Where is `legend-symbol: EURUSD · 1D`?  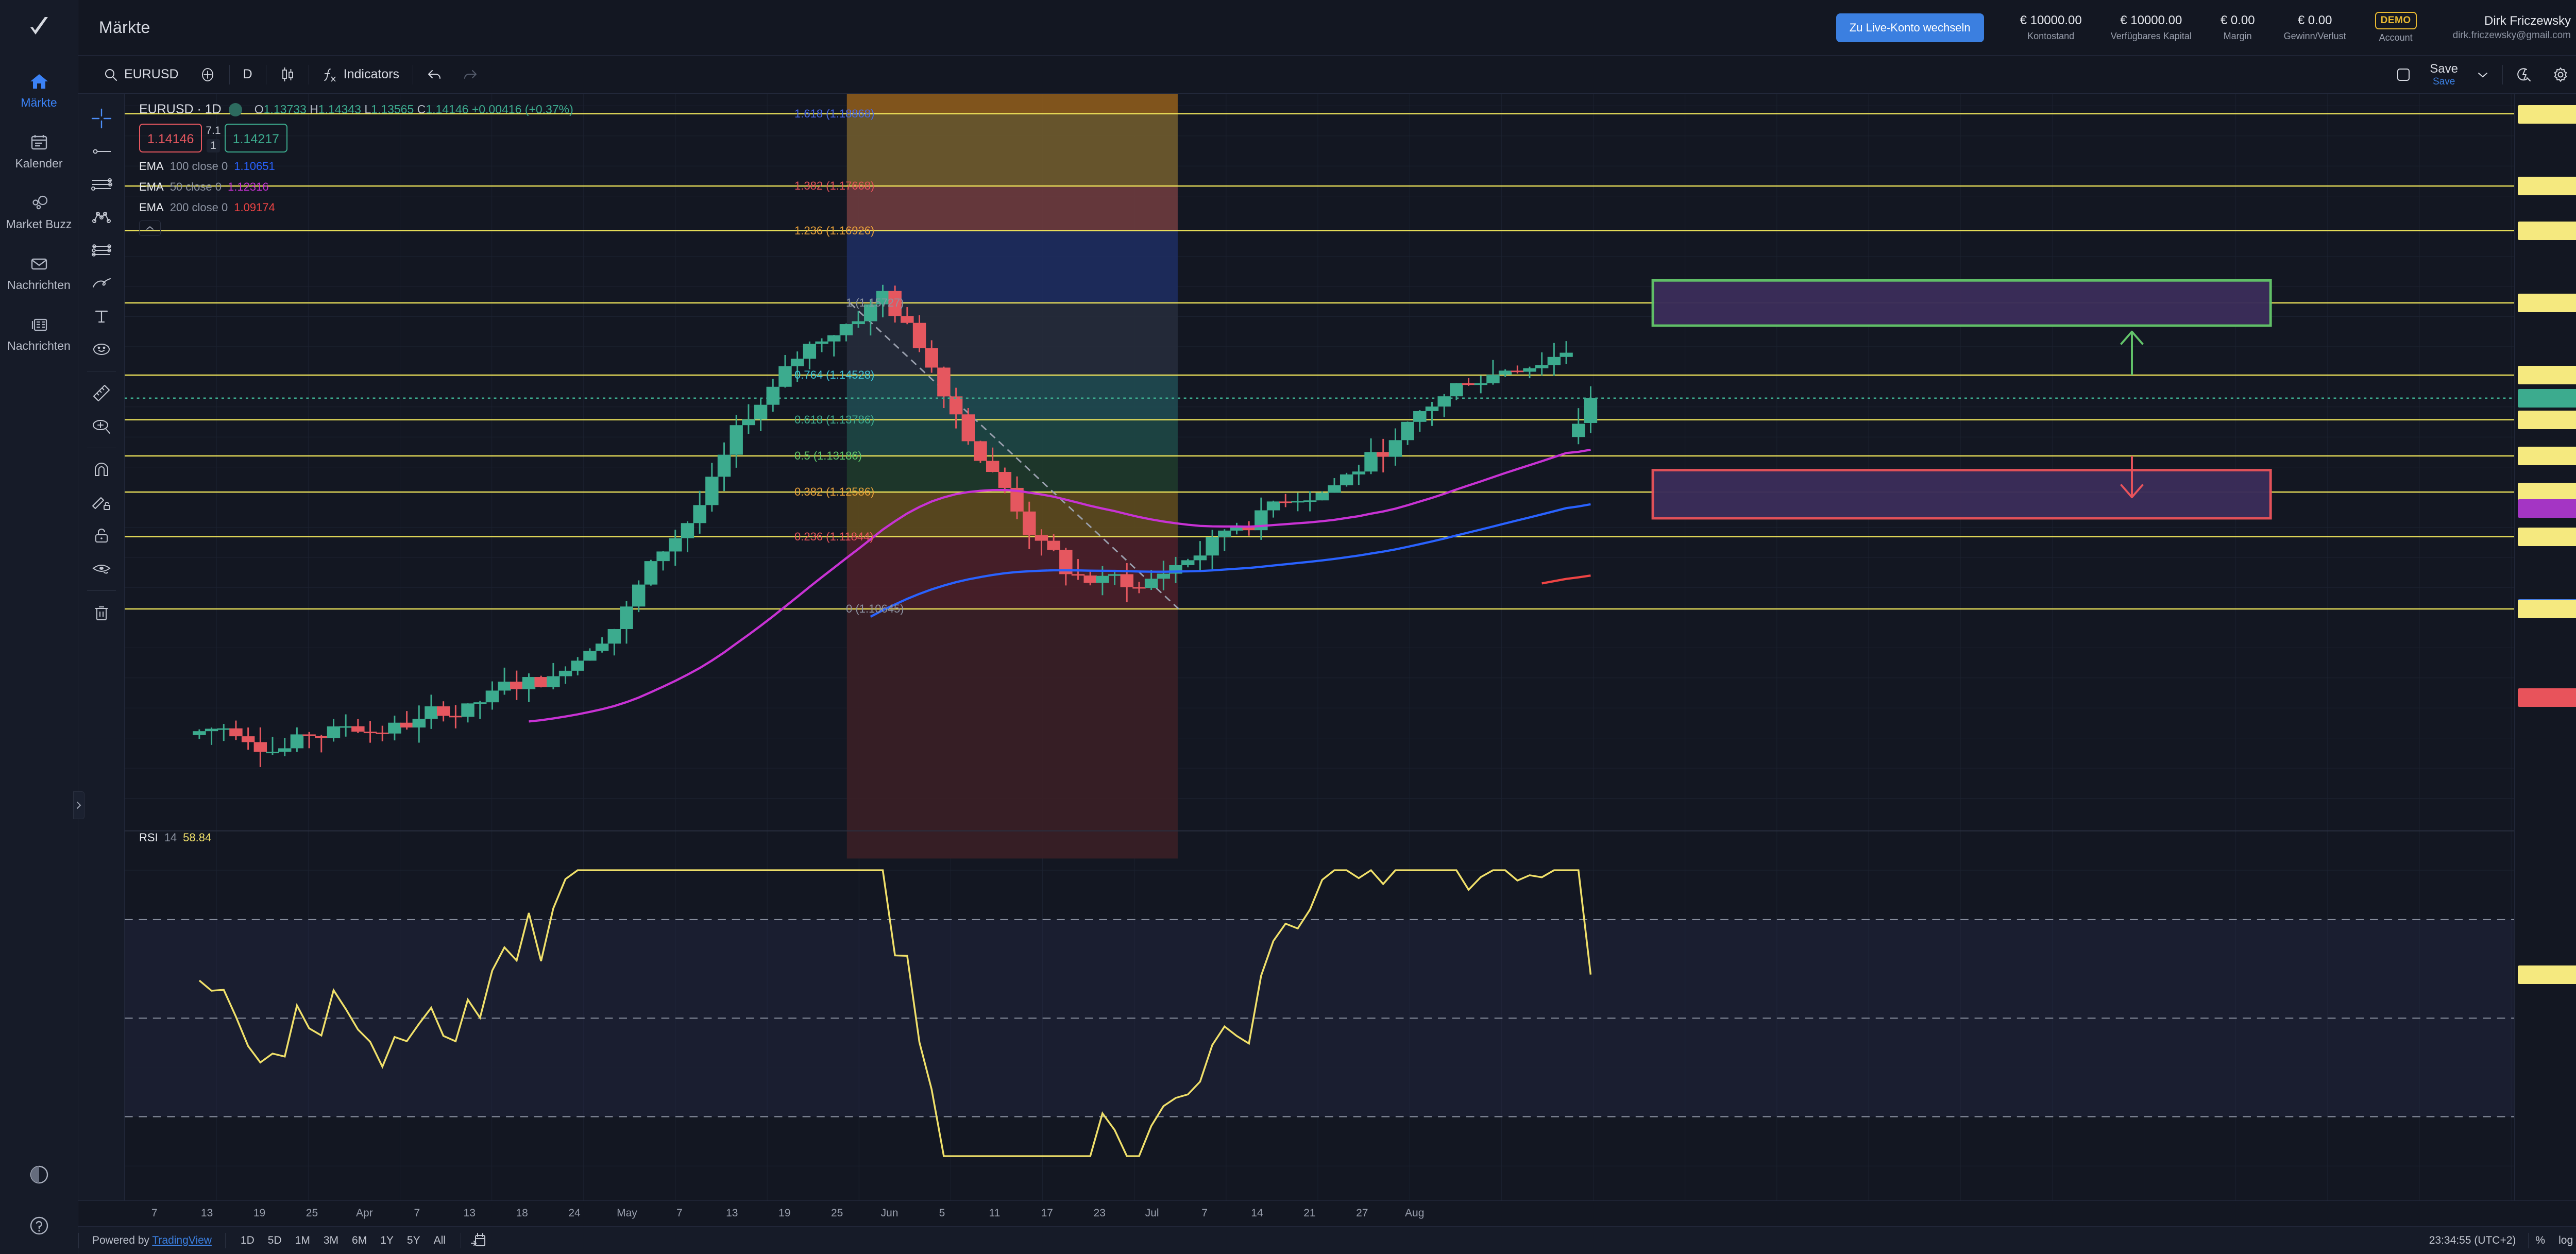 legend-symbol: EURUSD · 1D is located at coordinates (180, 109).